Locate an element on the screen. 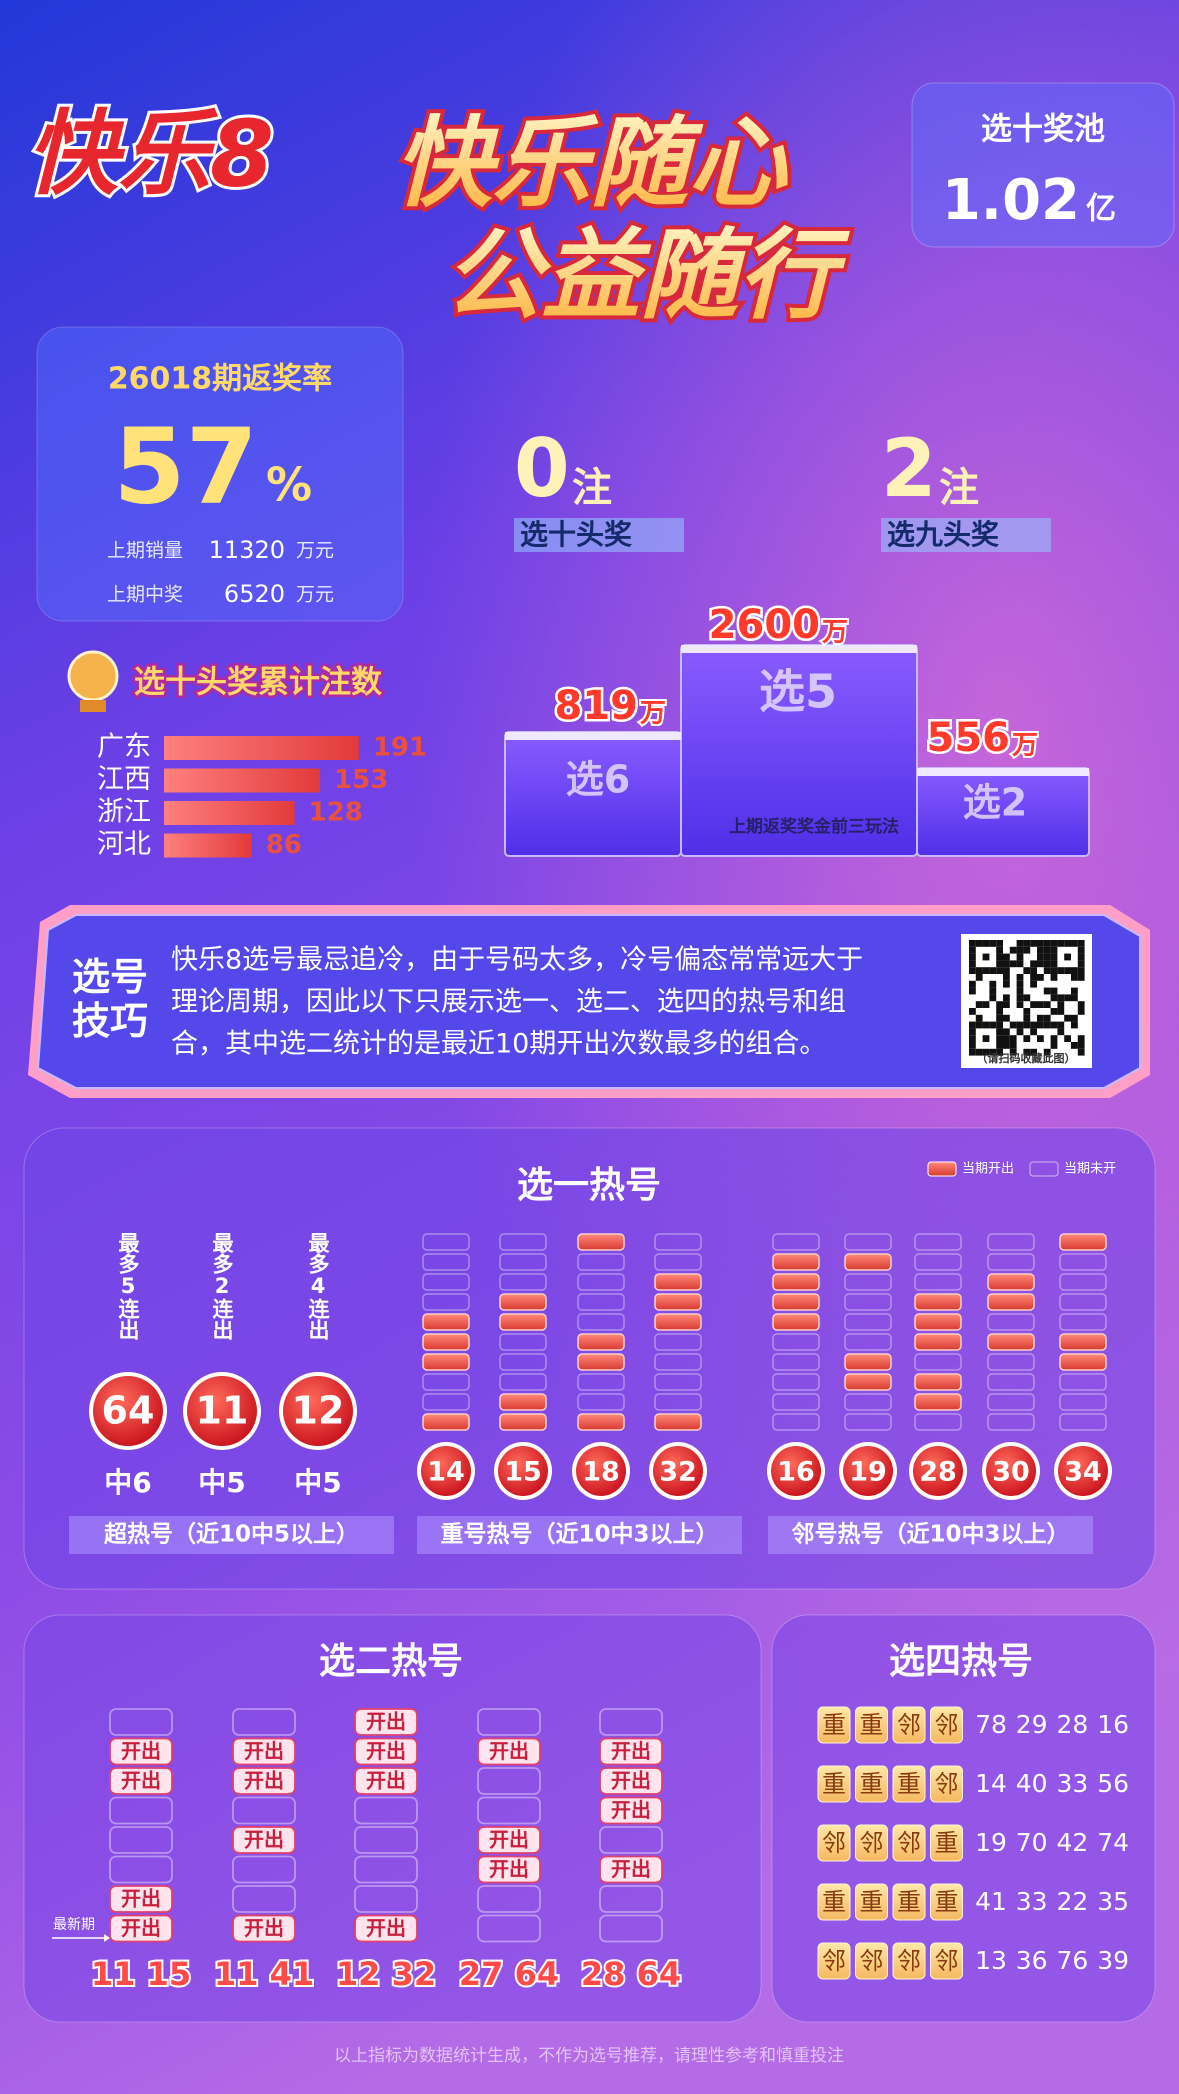 The image size is (1179, 2094). ball-number: 34 is located at coordinates (1083, 1472).